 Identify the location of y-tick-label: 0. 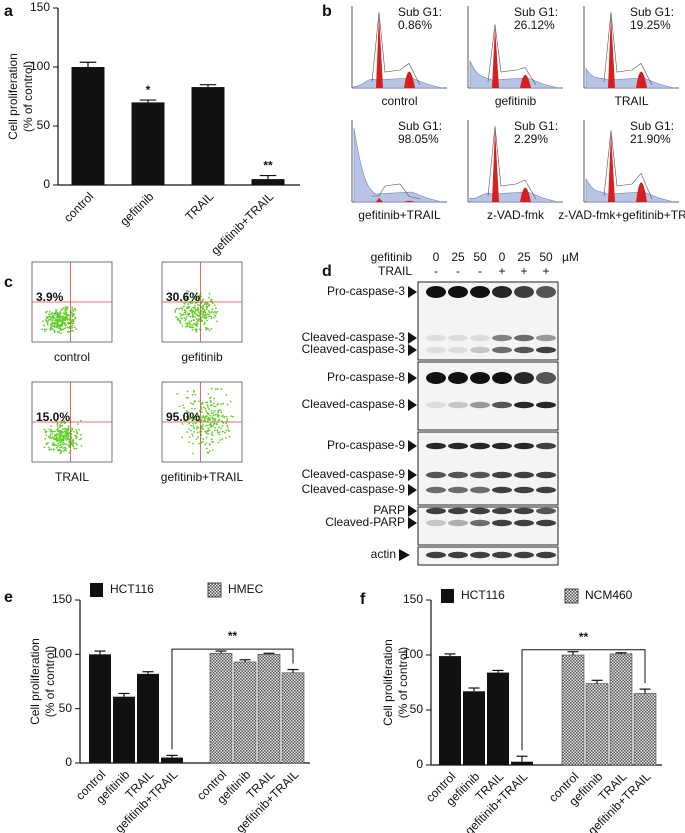
(46, 184).